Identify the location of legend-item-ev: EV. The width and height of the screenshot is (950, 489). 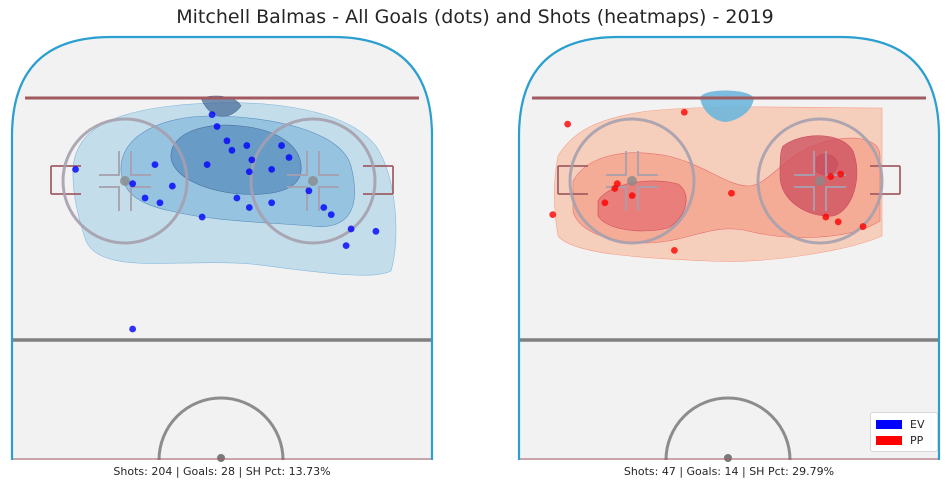
(904, 424).